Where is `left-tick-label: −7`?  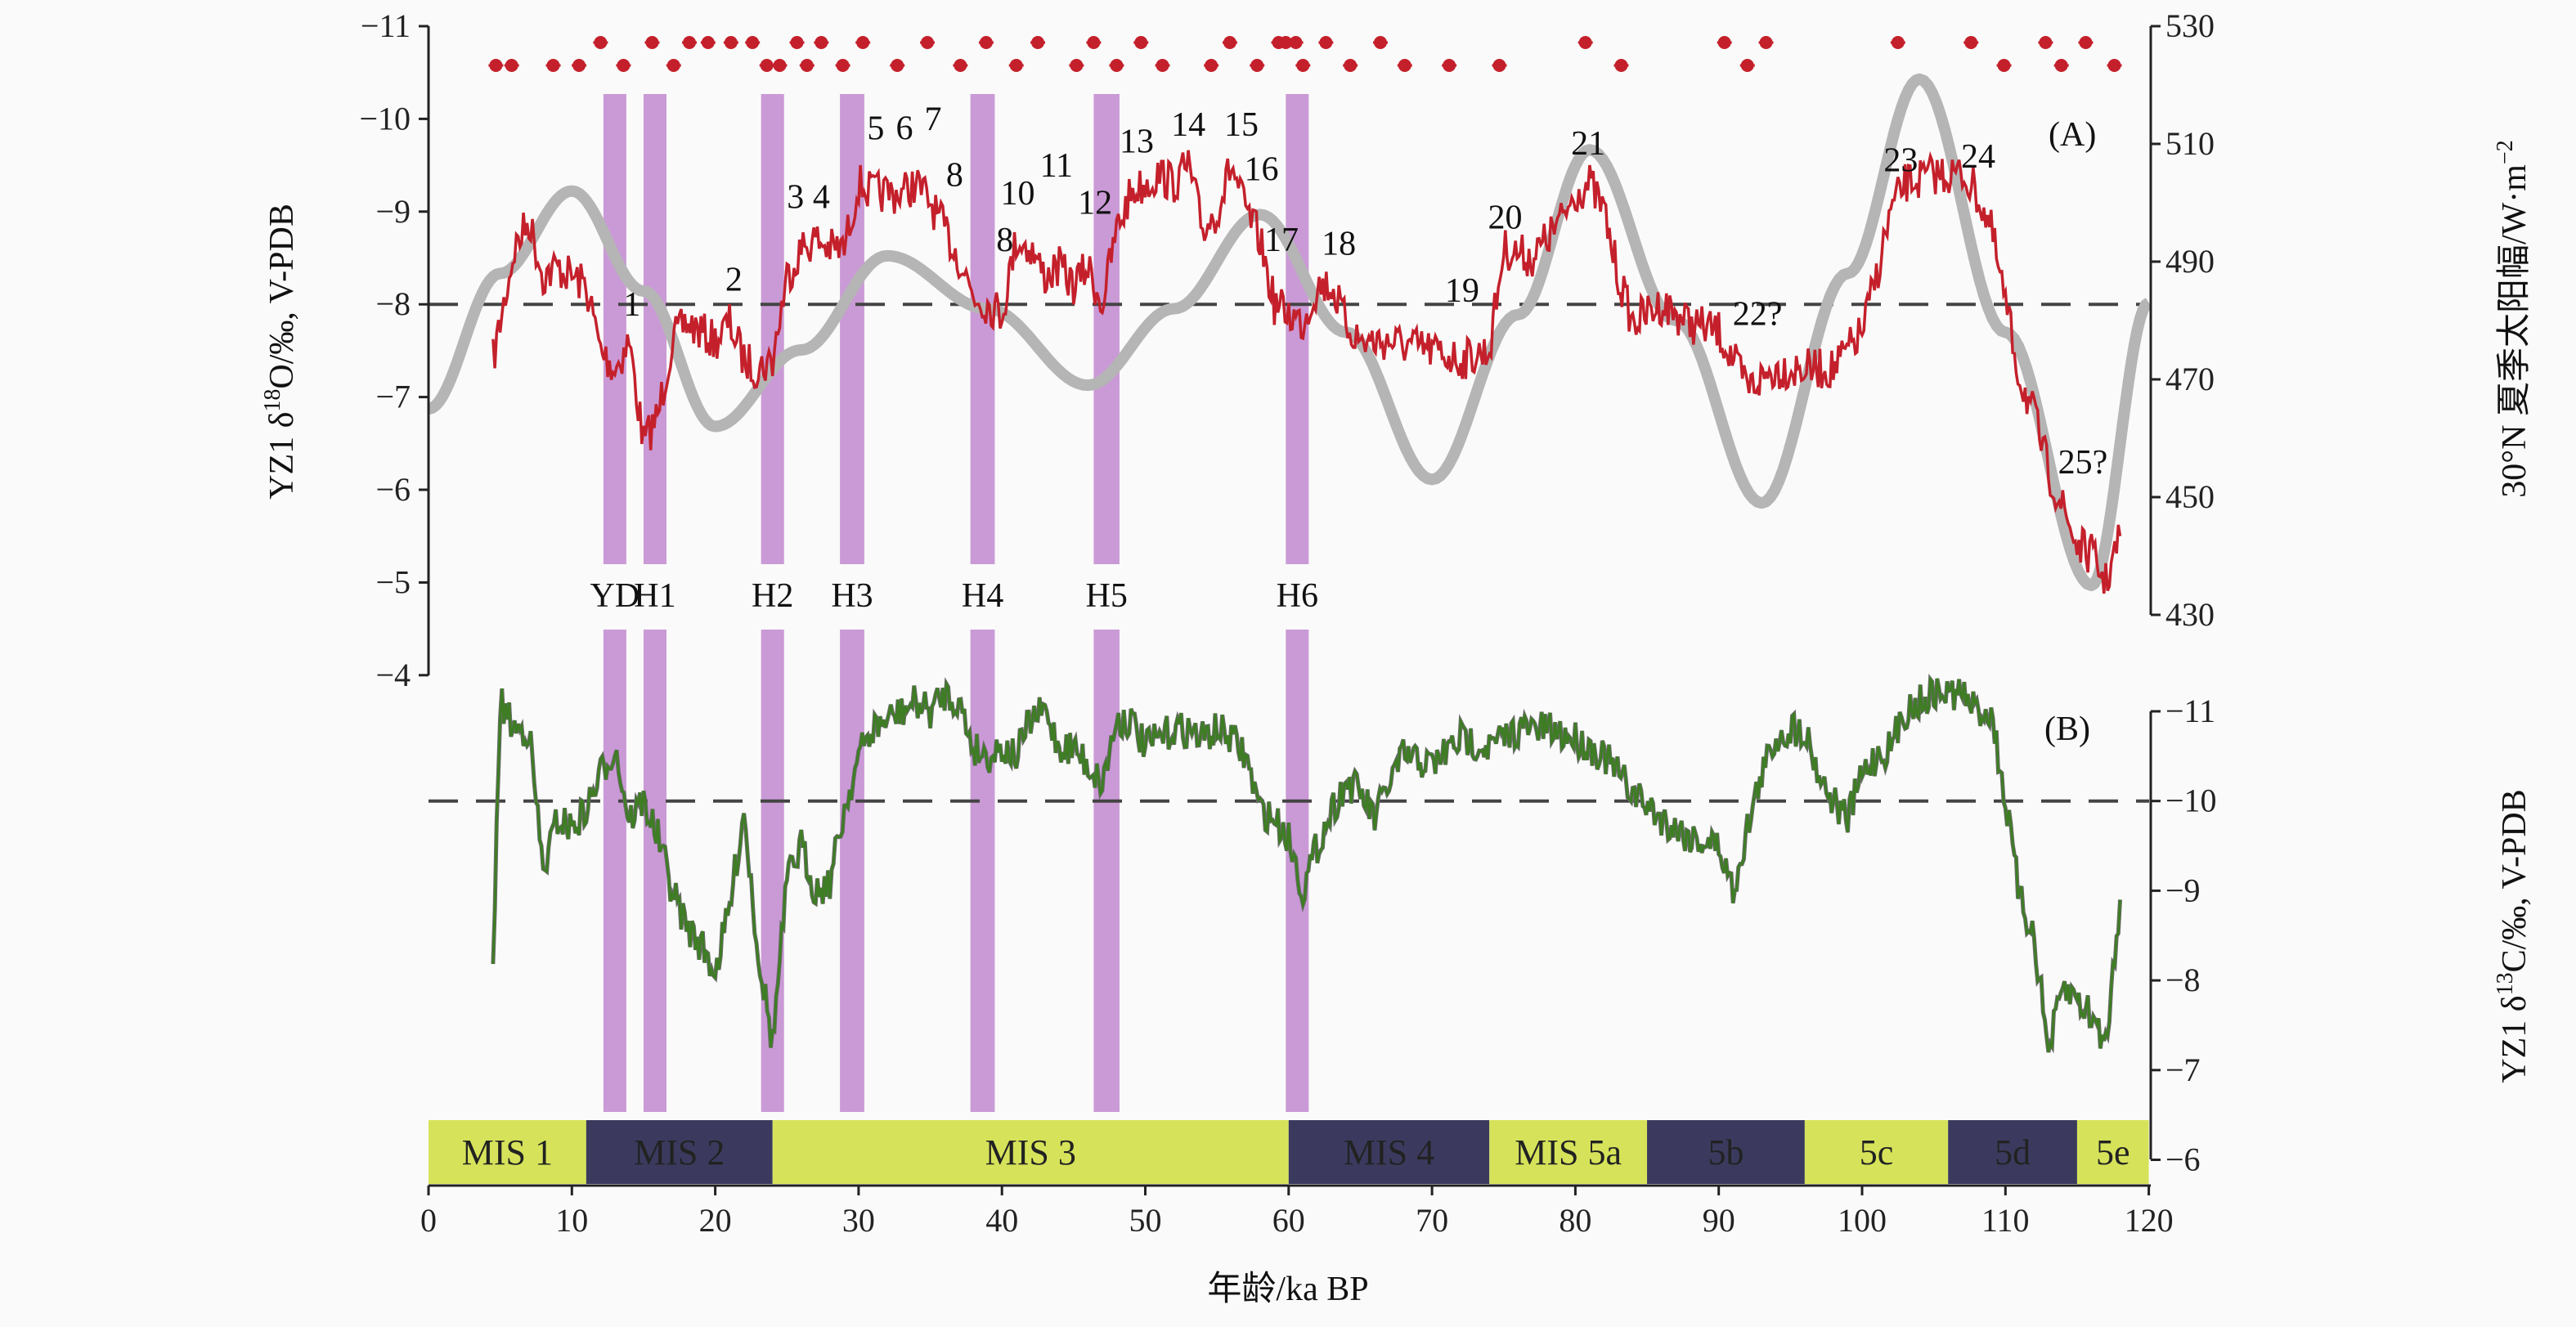 left-tick-label: −7 is located at coordinates (393, 397).